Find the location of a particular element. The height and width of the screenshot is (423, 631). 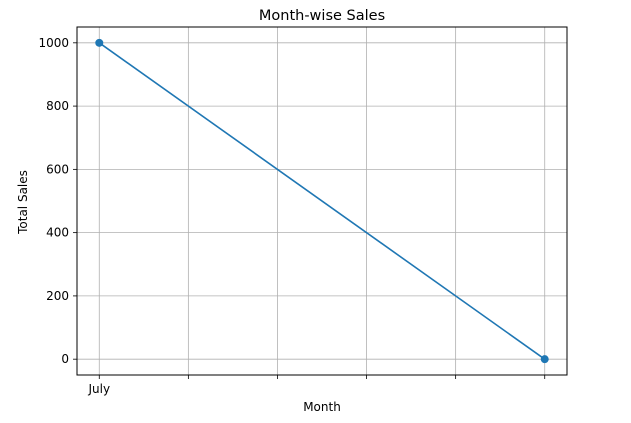

y-tick-label: 0 is located at coordinates (65, 359).